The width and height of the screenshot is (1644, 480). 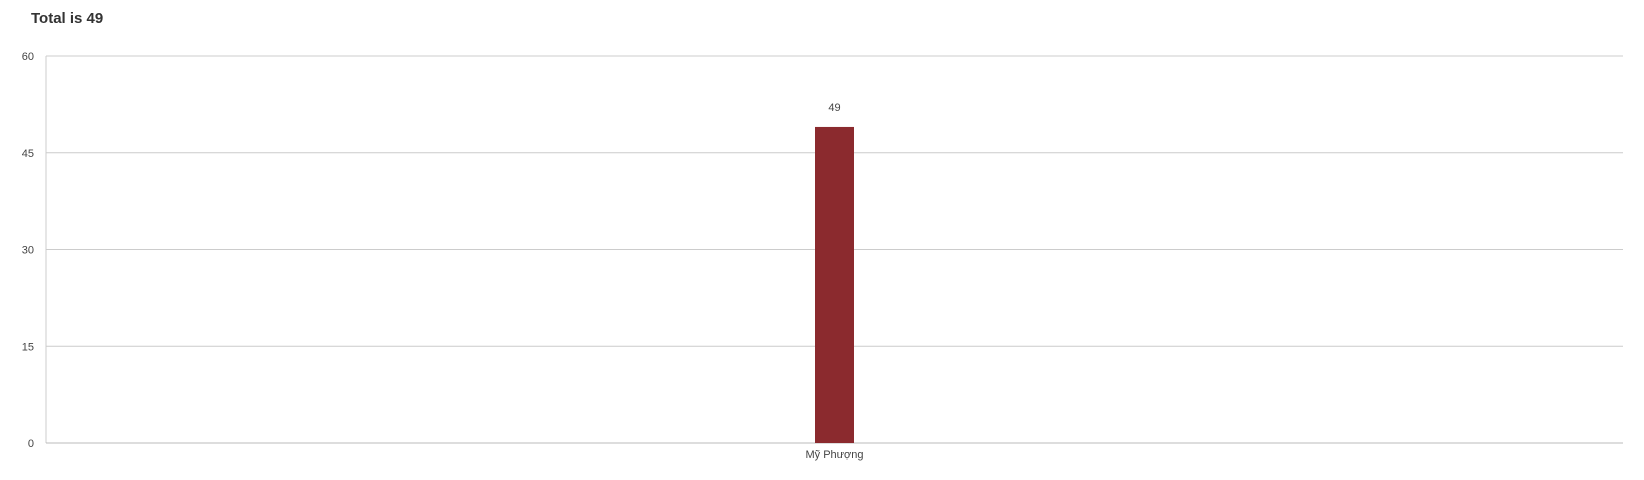 I want to click on y-tick-label-30: 30, so click(x=28, y=251).